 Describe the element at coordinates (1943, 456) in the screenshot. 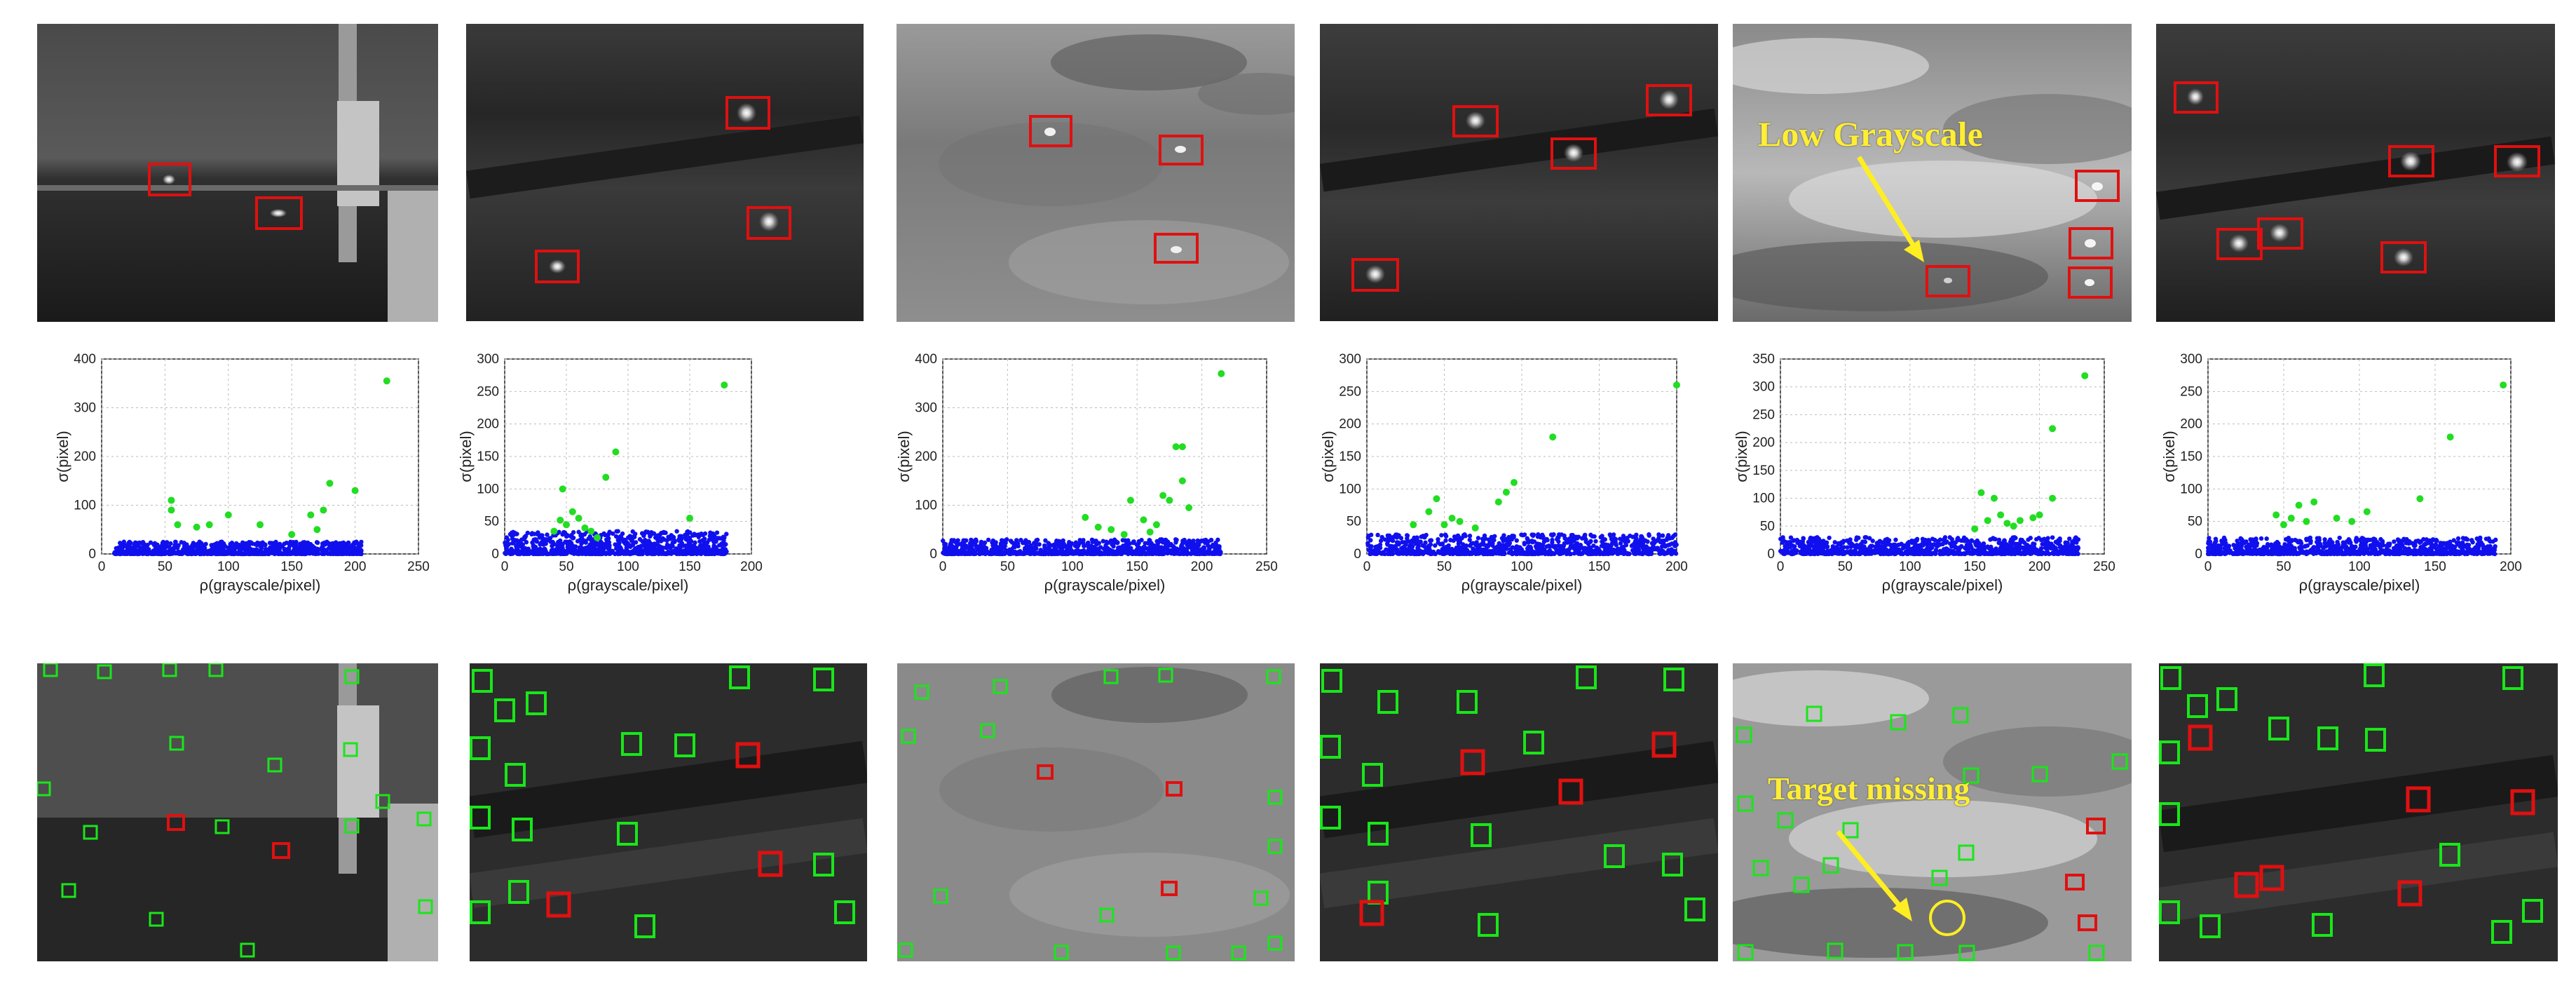

I see `plot-area` at that location.